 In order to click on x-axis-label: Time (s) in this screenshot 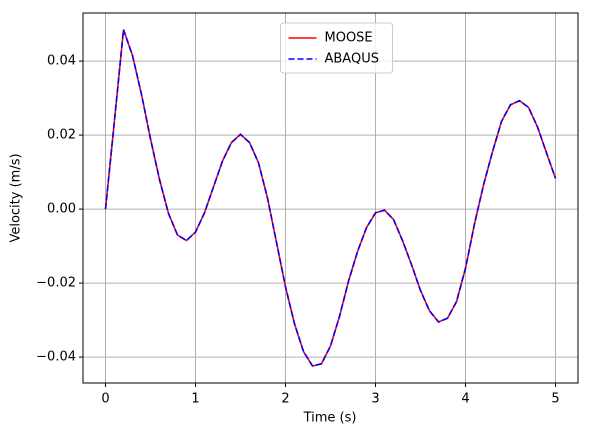, I will do `click(330, 418)`.